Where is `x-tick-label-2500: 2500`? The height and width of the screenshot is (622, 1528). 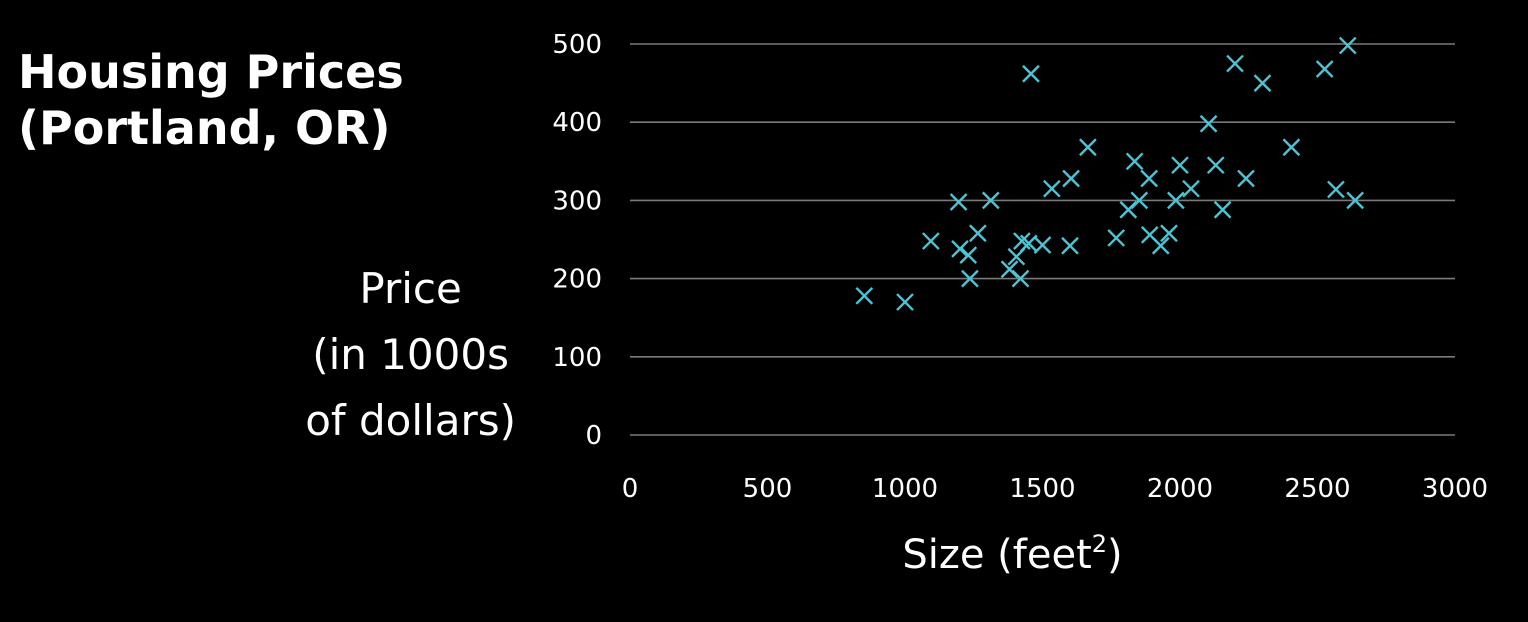 x-tick-label-2500: 2500 is located at coordinates (1317, 489).